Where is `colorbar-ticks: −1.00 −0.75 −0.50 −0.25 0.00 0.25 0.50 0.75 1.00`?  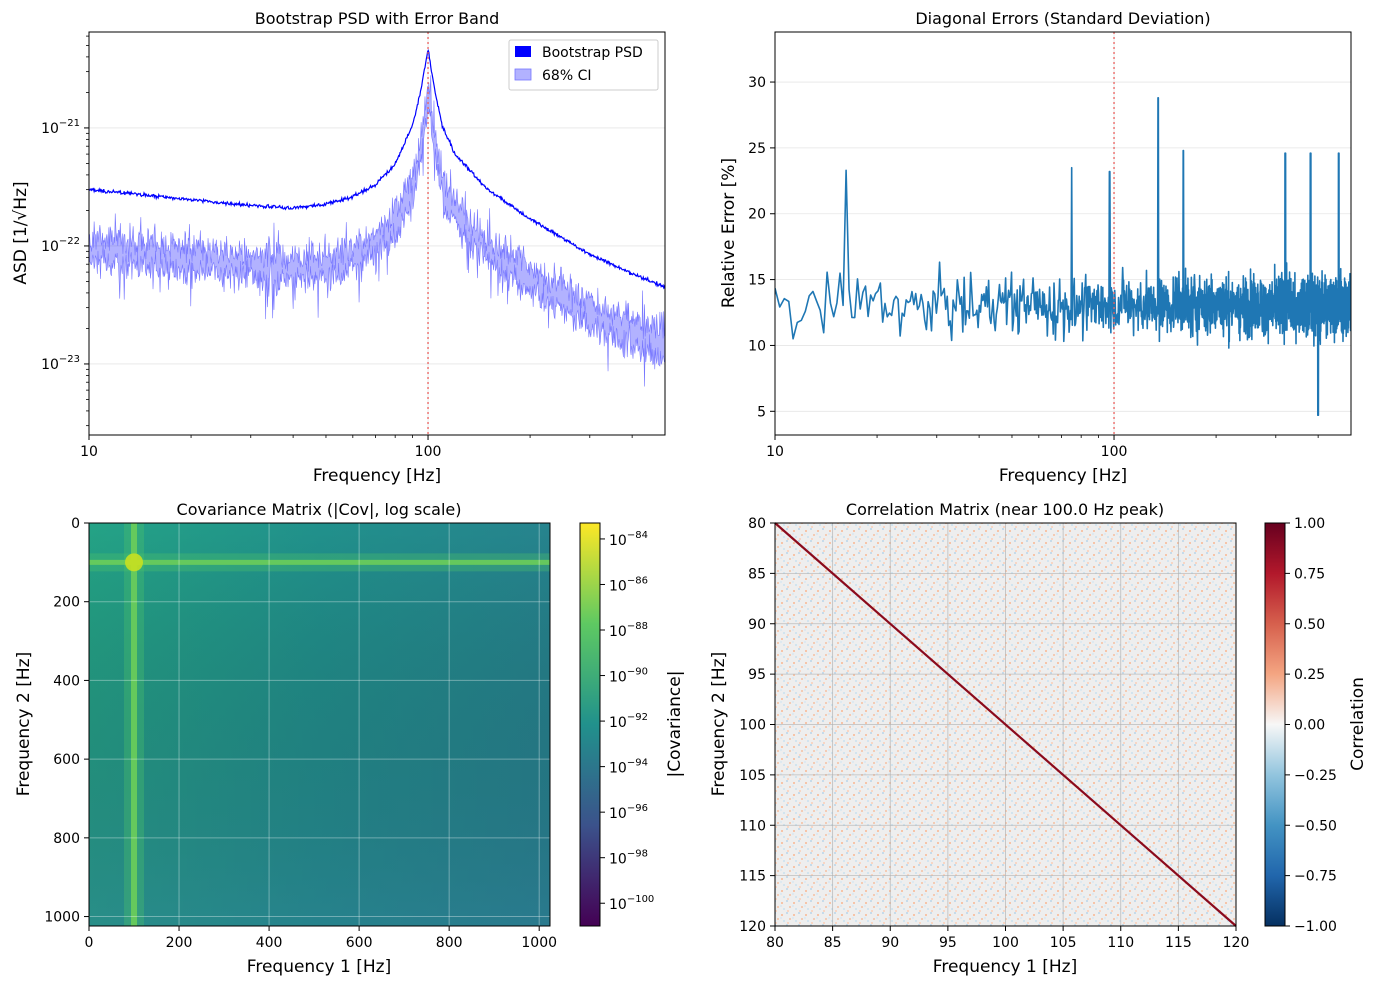
colorbar-ticks: −1.00 −0.75 −0.50 −0.25 0.00 0.25 0.50 0.75 1.00 is located at coordinates (1311, 725).